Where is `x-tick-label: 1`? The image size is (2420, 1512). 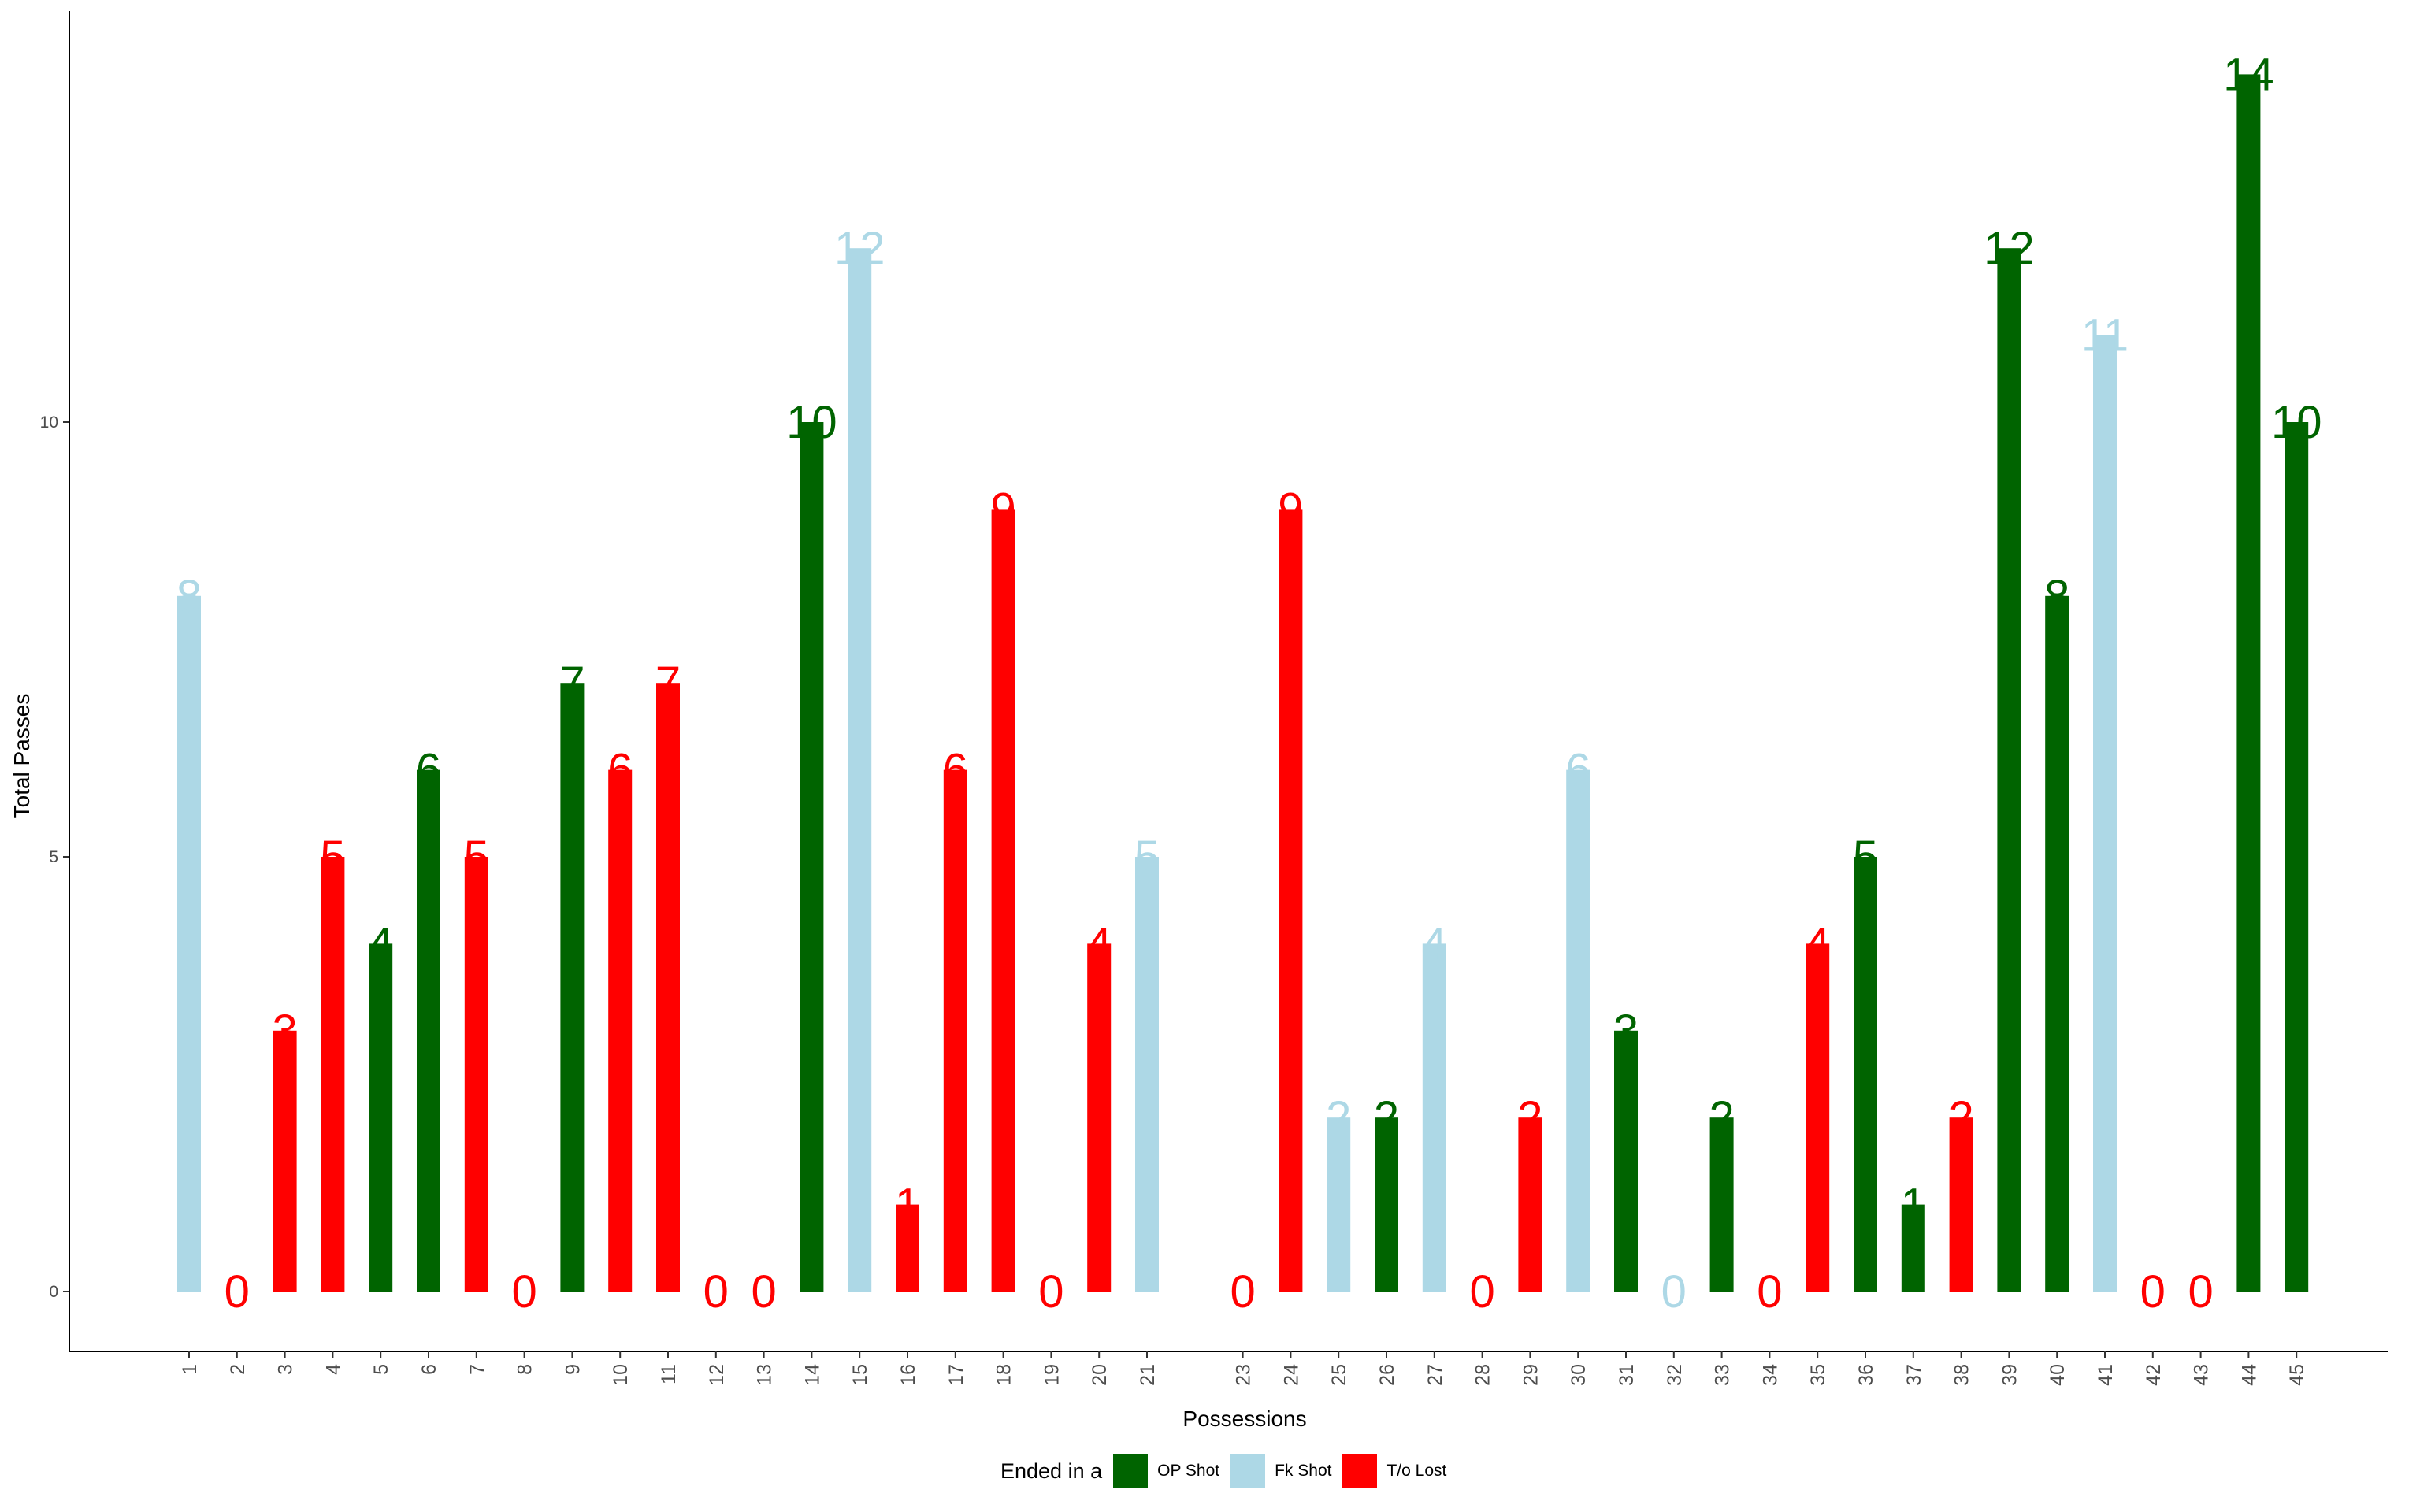
x-tick-label: 1 is located at coordinates (190, 1369).